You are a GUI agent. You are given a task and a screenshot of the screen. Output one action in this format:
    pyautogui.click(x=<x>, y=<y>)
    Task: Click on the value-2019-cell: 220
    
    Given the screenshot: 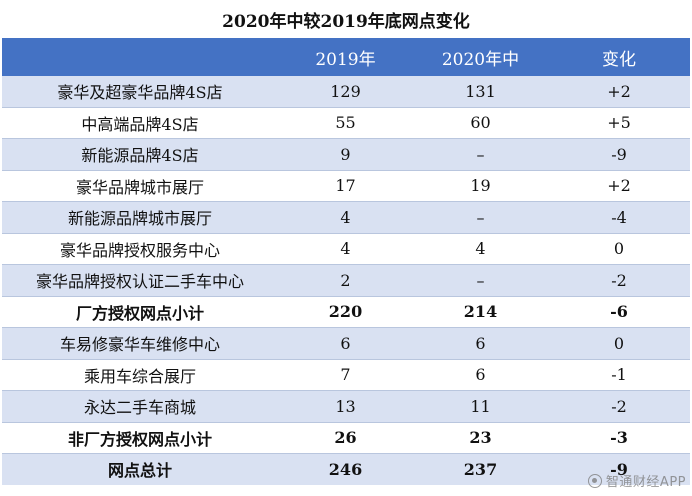 What is the action you would take?
    pyautogui.click(x=345, y=312)
    